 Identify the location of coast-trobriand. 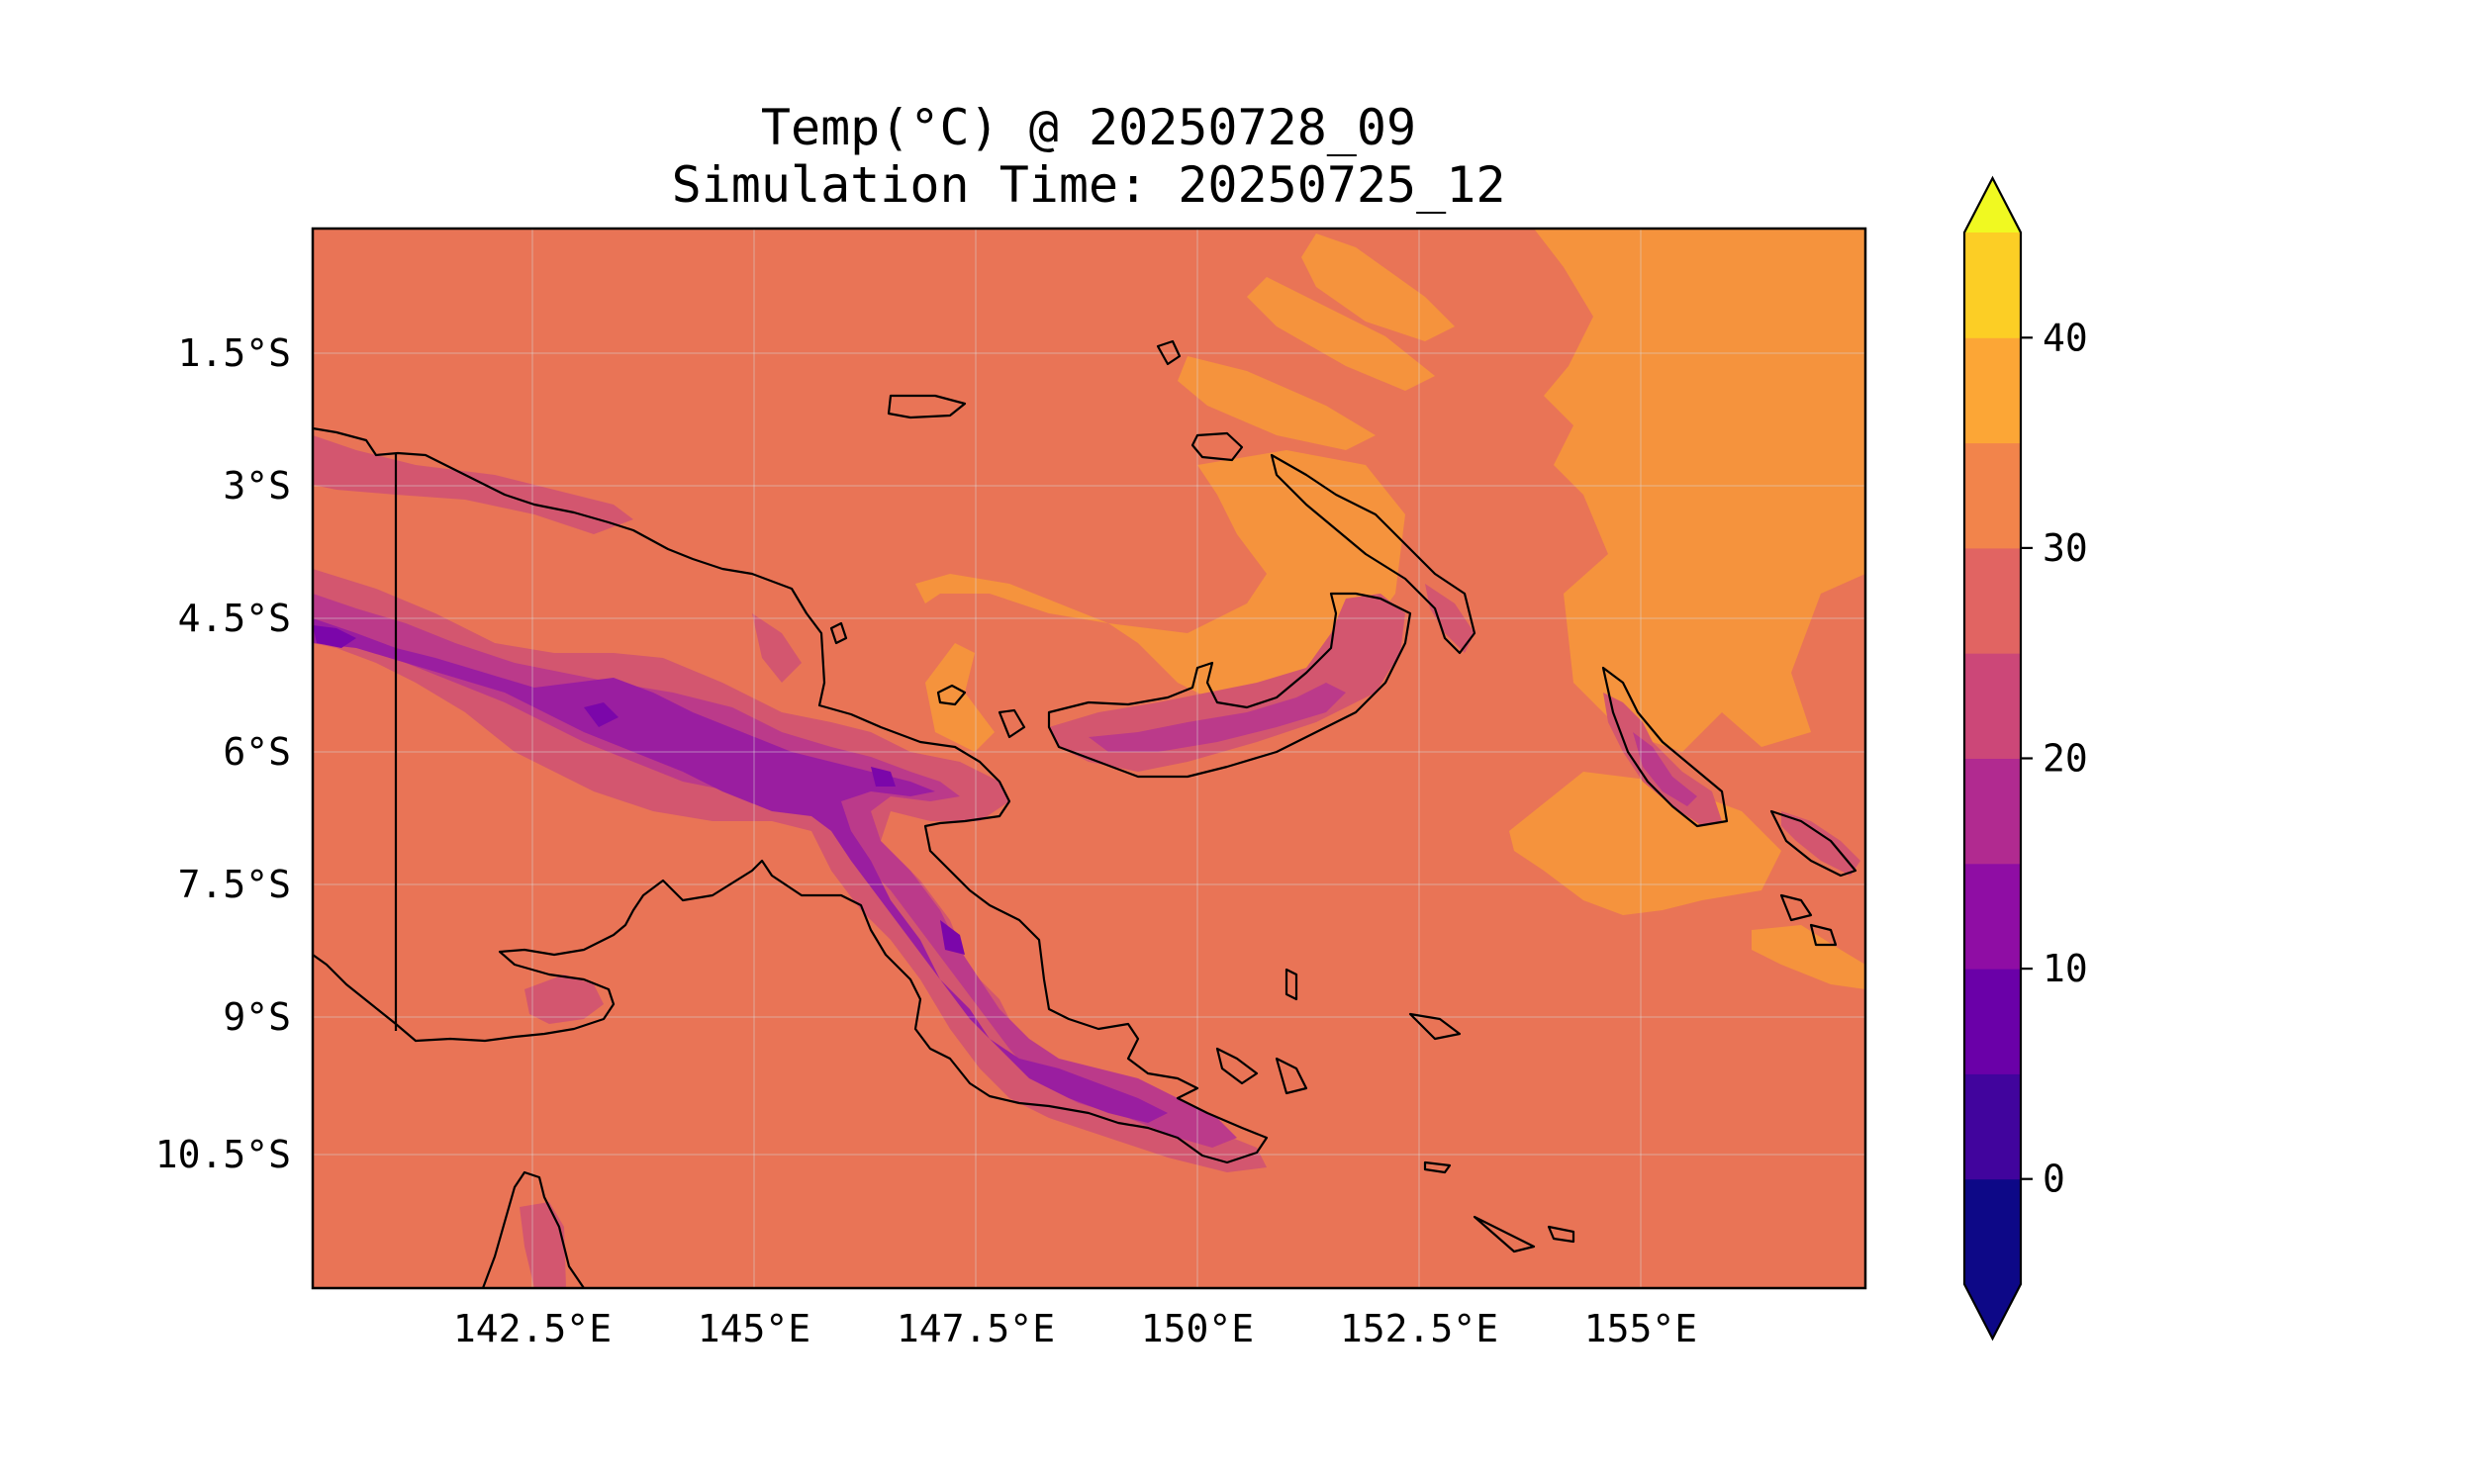
(1237, 1066).